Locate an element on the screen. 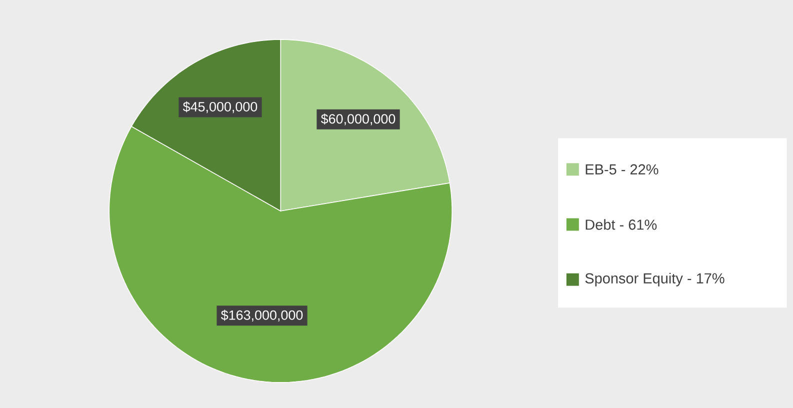 The width and height of the screenshot is (793, 408). legend-label: Sponsor Equity - 17% is located at coordinates (654, 279).